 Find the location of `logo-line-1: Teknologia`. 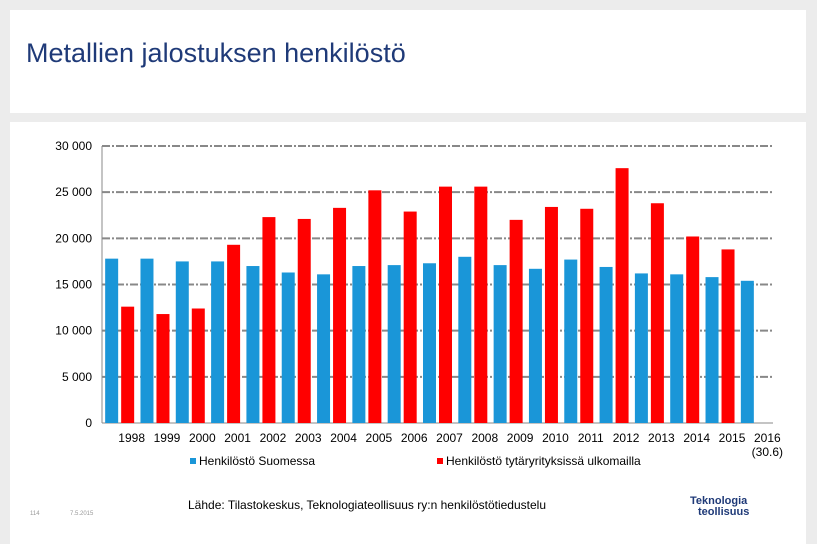

logo-line-1: Teknologia is located at coordinates (719, 501).